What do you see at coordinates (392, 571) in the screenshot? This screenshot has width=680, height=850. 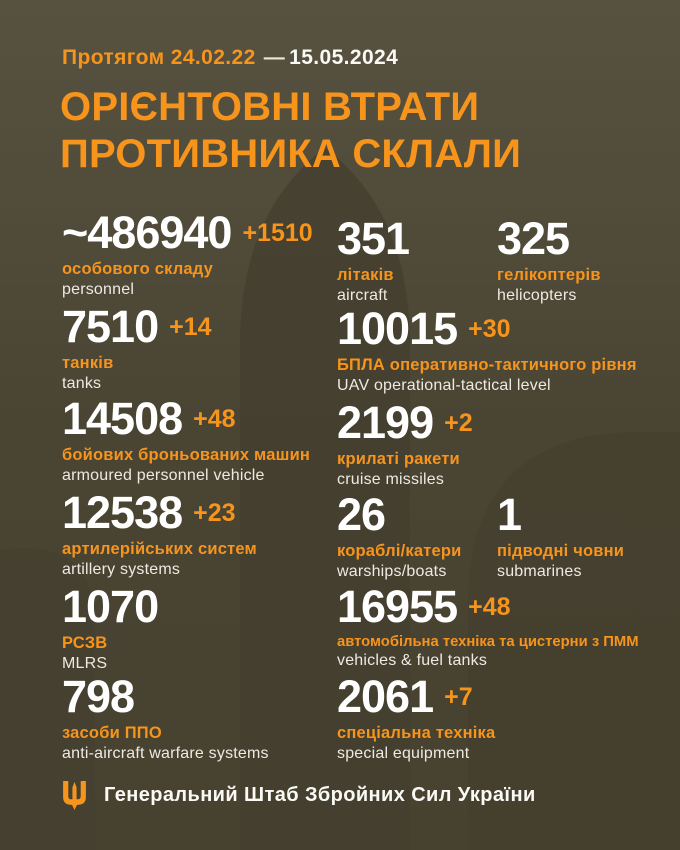 I see `stat-label-en: warships/boats` at bounding box center [392, 571].